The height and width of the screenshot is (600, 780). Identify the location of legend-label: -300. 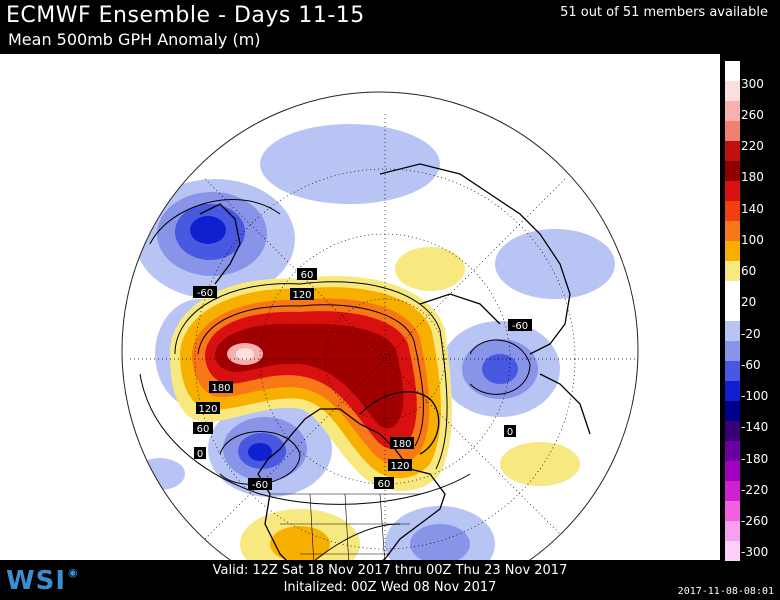
(755, 552).